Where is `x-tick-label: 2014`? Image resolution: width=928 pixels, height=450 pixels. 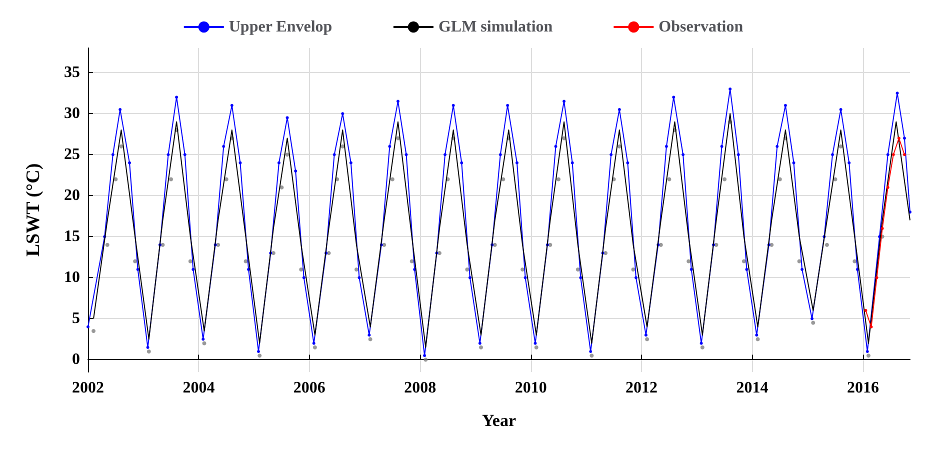
x-tick-label: 2014 is located at coordinates (752, 388).